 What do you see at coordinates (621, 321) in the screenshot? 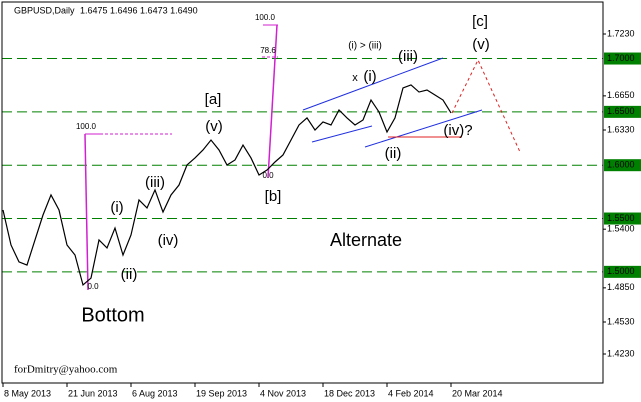
I see `y-tick-label: 1.4530` at bounding box center [621, 321].